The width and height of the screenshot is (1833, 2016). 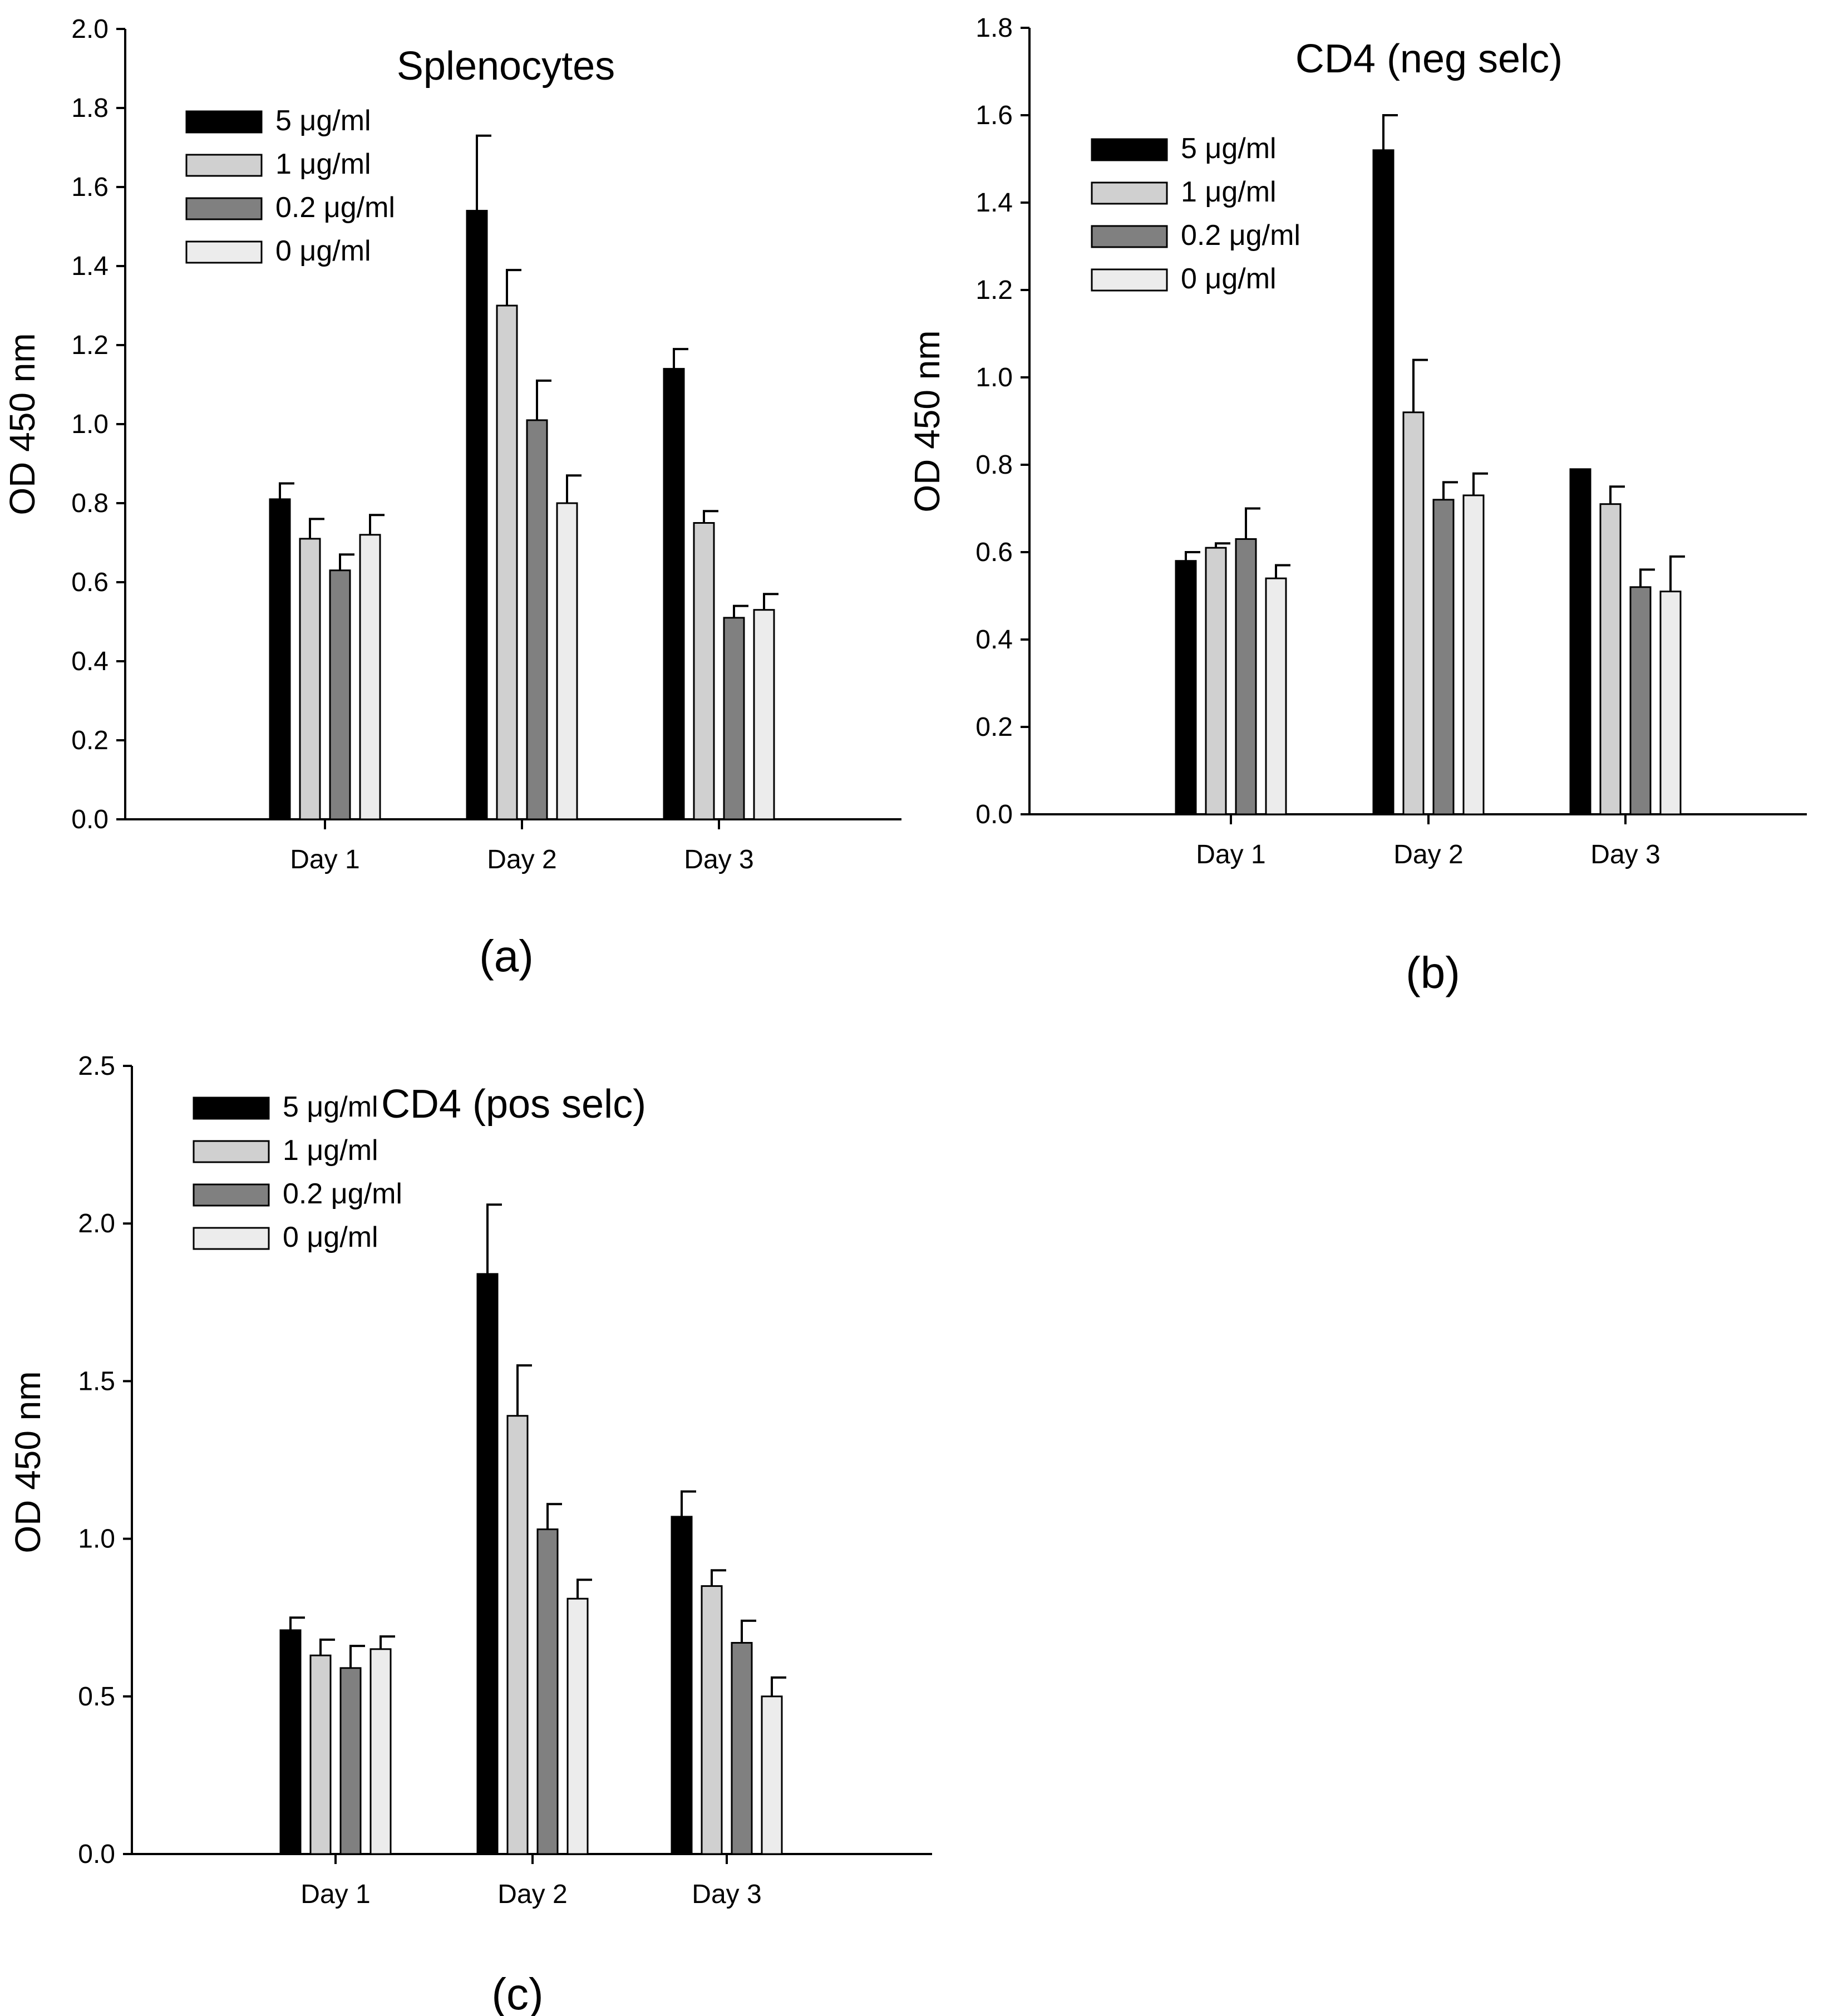 What do you see at coordinates (506, 66) in the screenshot?
I see `chart-title: Splenocytes` at bounding box center [506, 66].